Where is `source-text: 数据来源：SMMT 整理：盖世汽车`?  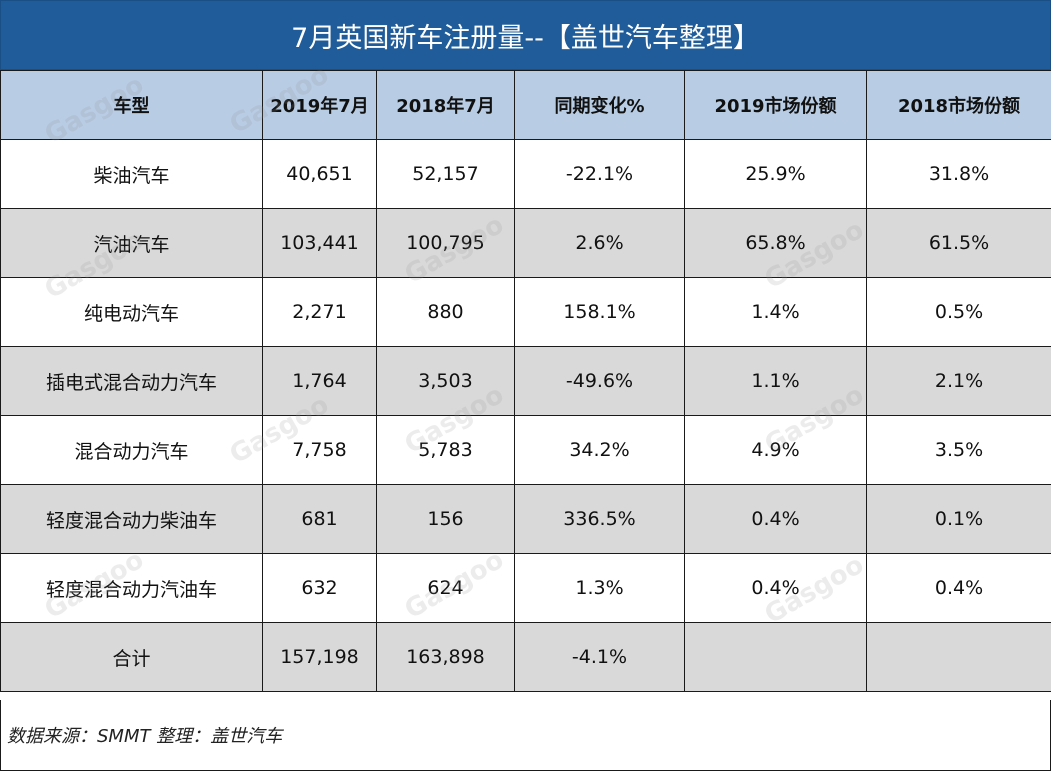
source-text: 数据来源：SMMT 整理：盖世汽车 is located at coordinates (145, 736).